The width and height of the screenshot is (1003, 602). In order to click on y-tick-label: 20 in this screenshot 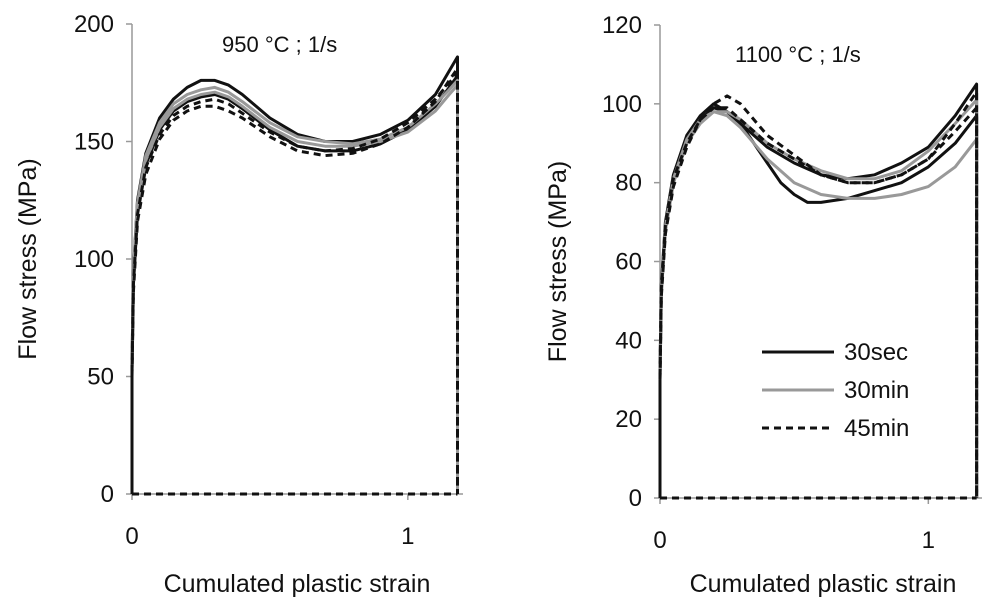, I will do `click(628, 419)`.